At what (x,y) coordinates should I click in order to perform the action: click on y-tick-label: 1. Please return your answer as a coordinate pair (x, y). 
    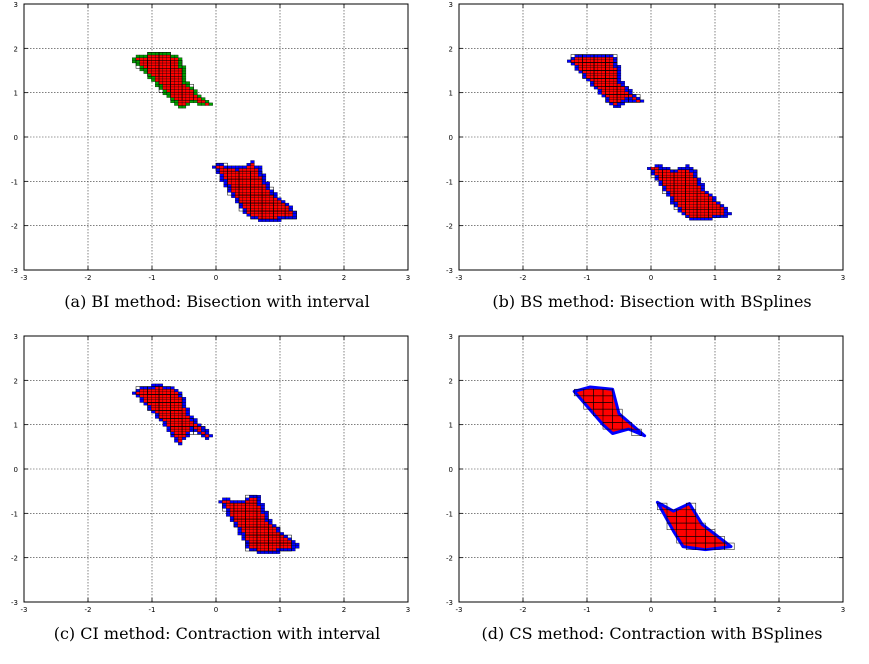
    Looking at the image, I should click on (451, 426).